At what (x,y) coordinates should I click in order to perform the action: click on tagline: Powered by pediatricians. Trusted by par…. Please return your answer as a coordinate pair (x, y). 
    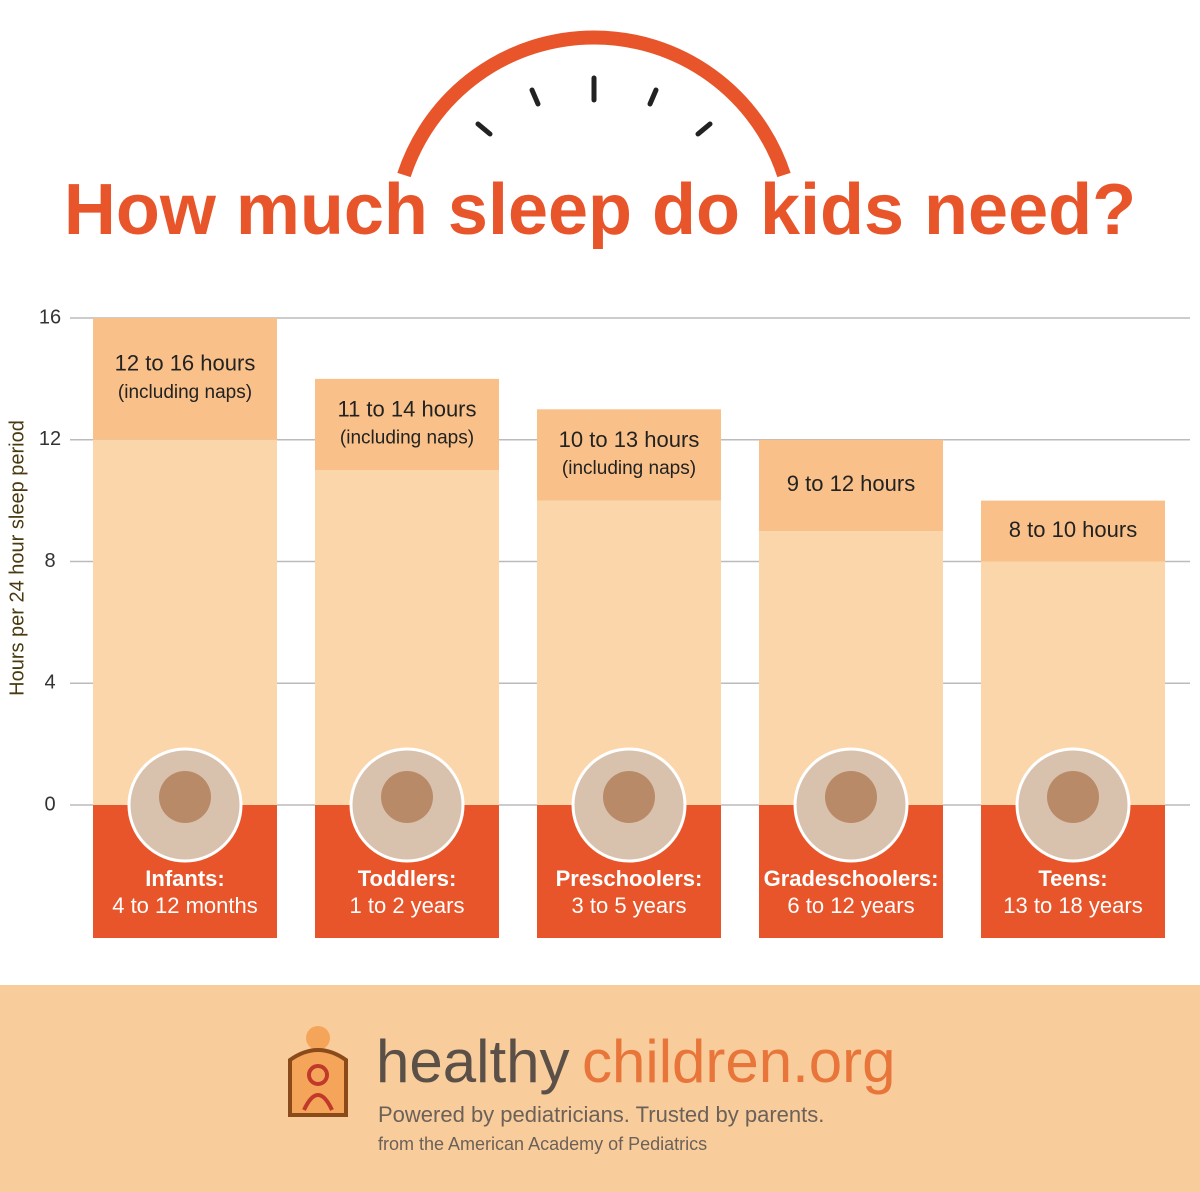
    Looking at the image, I should click on (601, 1114).